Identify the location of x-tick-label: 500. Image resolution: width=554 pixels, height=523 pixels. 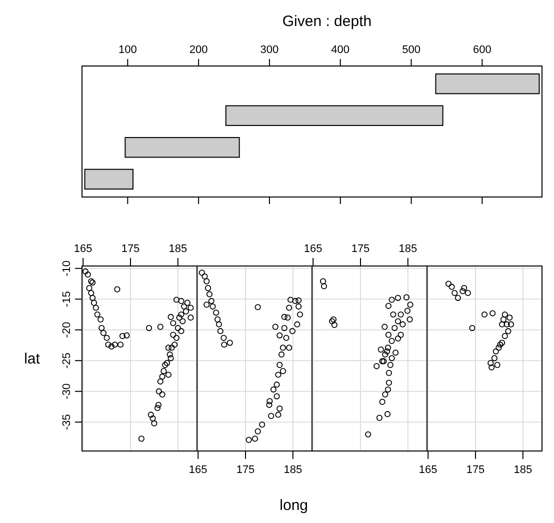
(411, 50).